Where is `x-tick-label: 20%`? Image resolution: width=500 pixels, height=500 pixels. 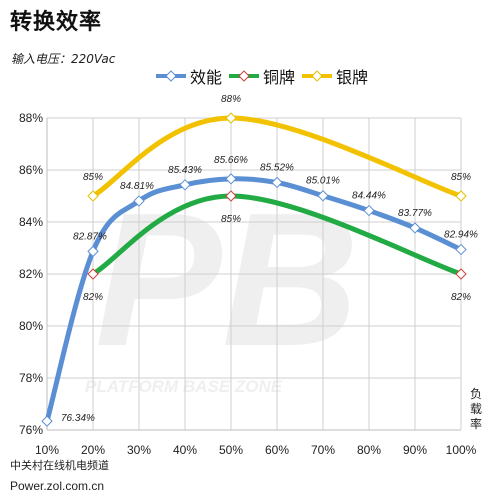
x-tick-label: 20% is located at coordinates (93, 450).